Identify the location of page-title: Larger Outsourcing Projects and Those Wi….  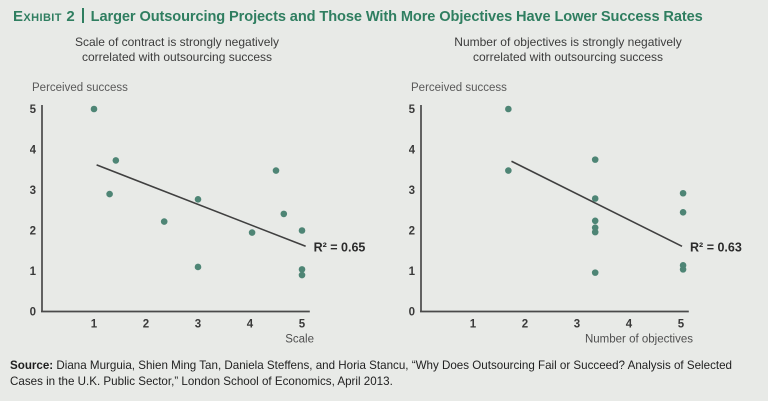
(396, 17).